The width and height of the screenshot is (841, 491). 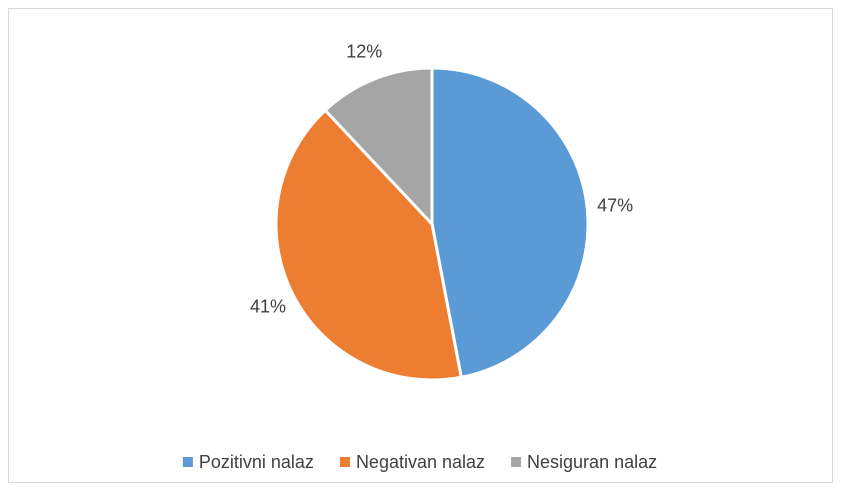 I want to click on data-label: 47%, so click(x=615, y=205).